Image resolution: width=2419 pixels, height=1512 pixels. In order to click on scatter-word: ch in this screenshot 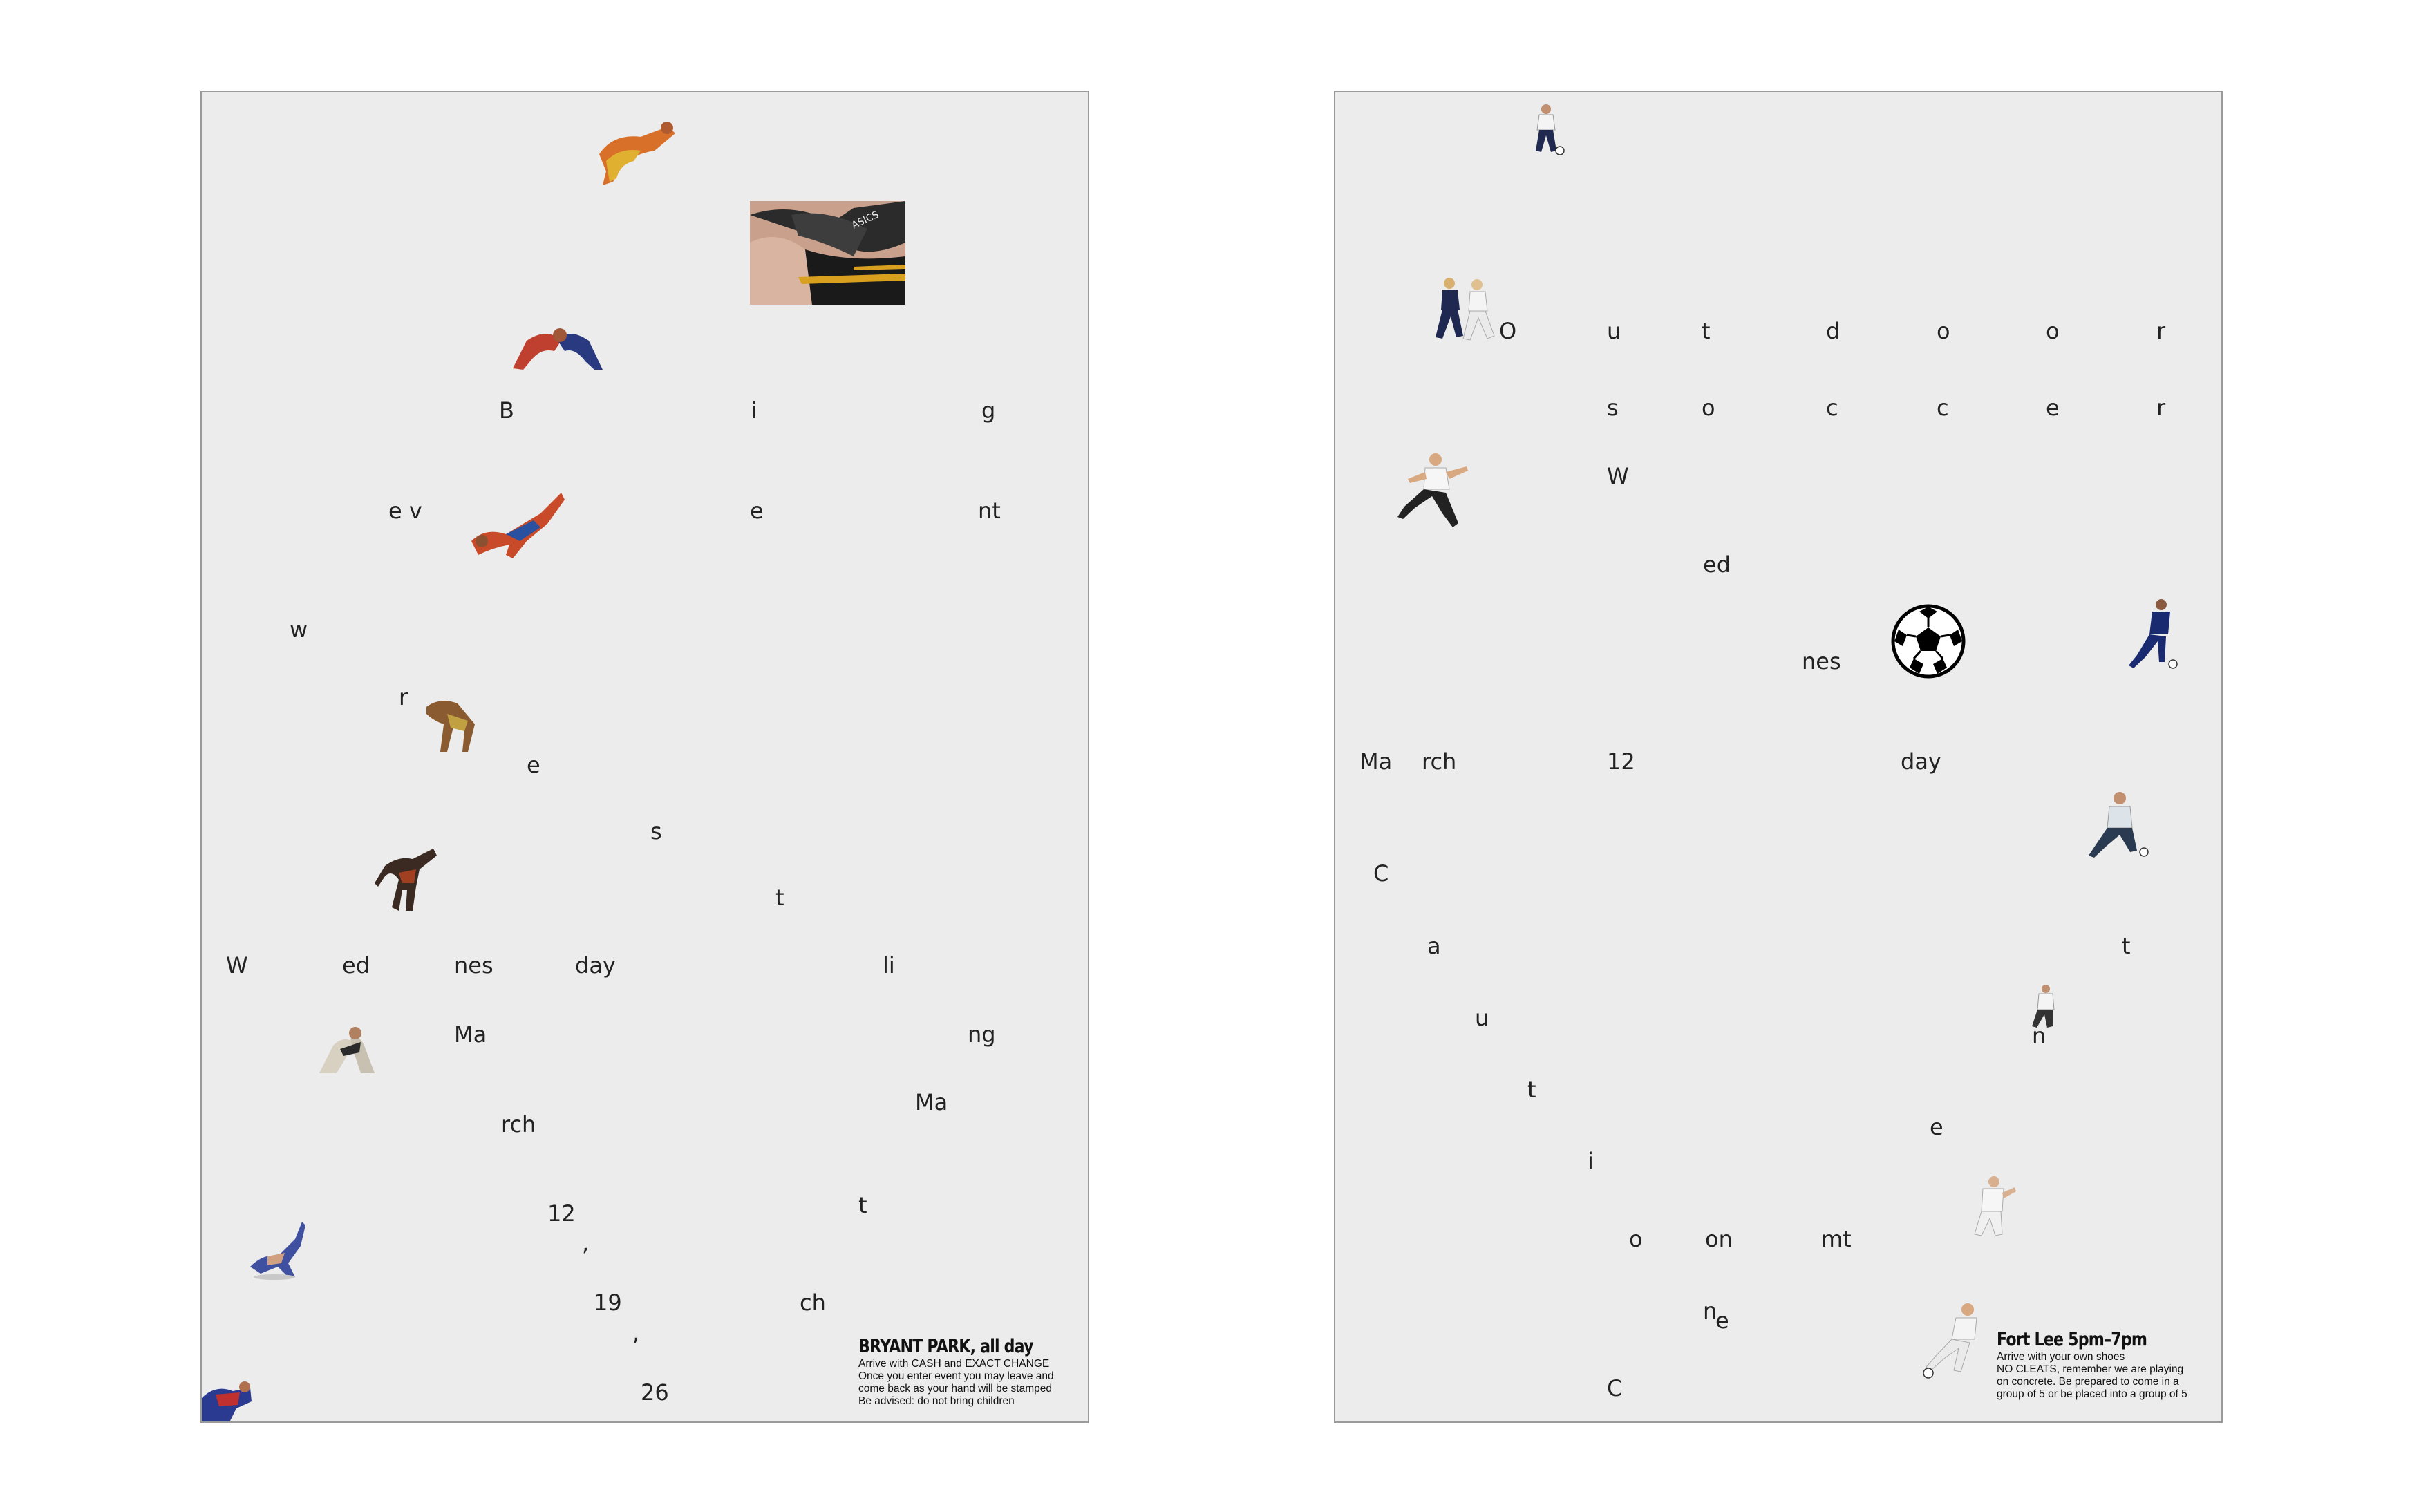, I will do `click(813, 1302)`.